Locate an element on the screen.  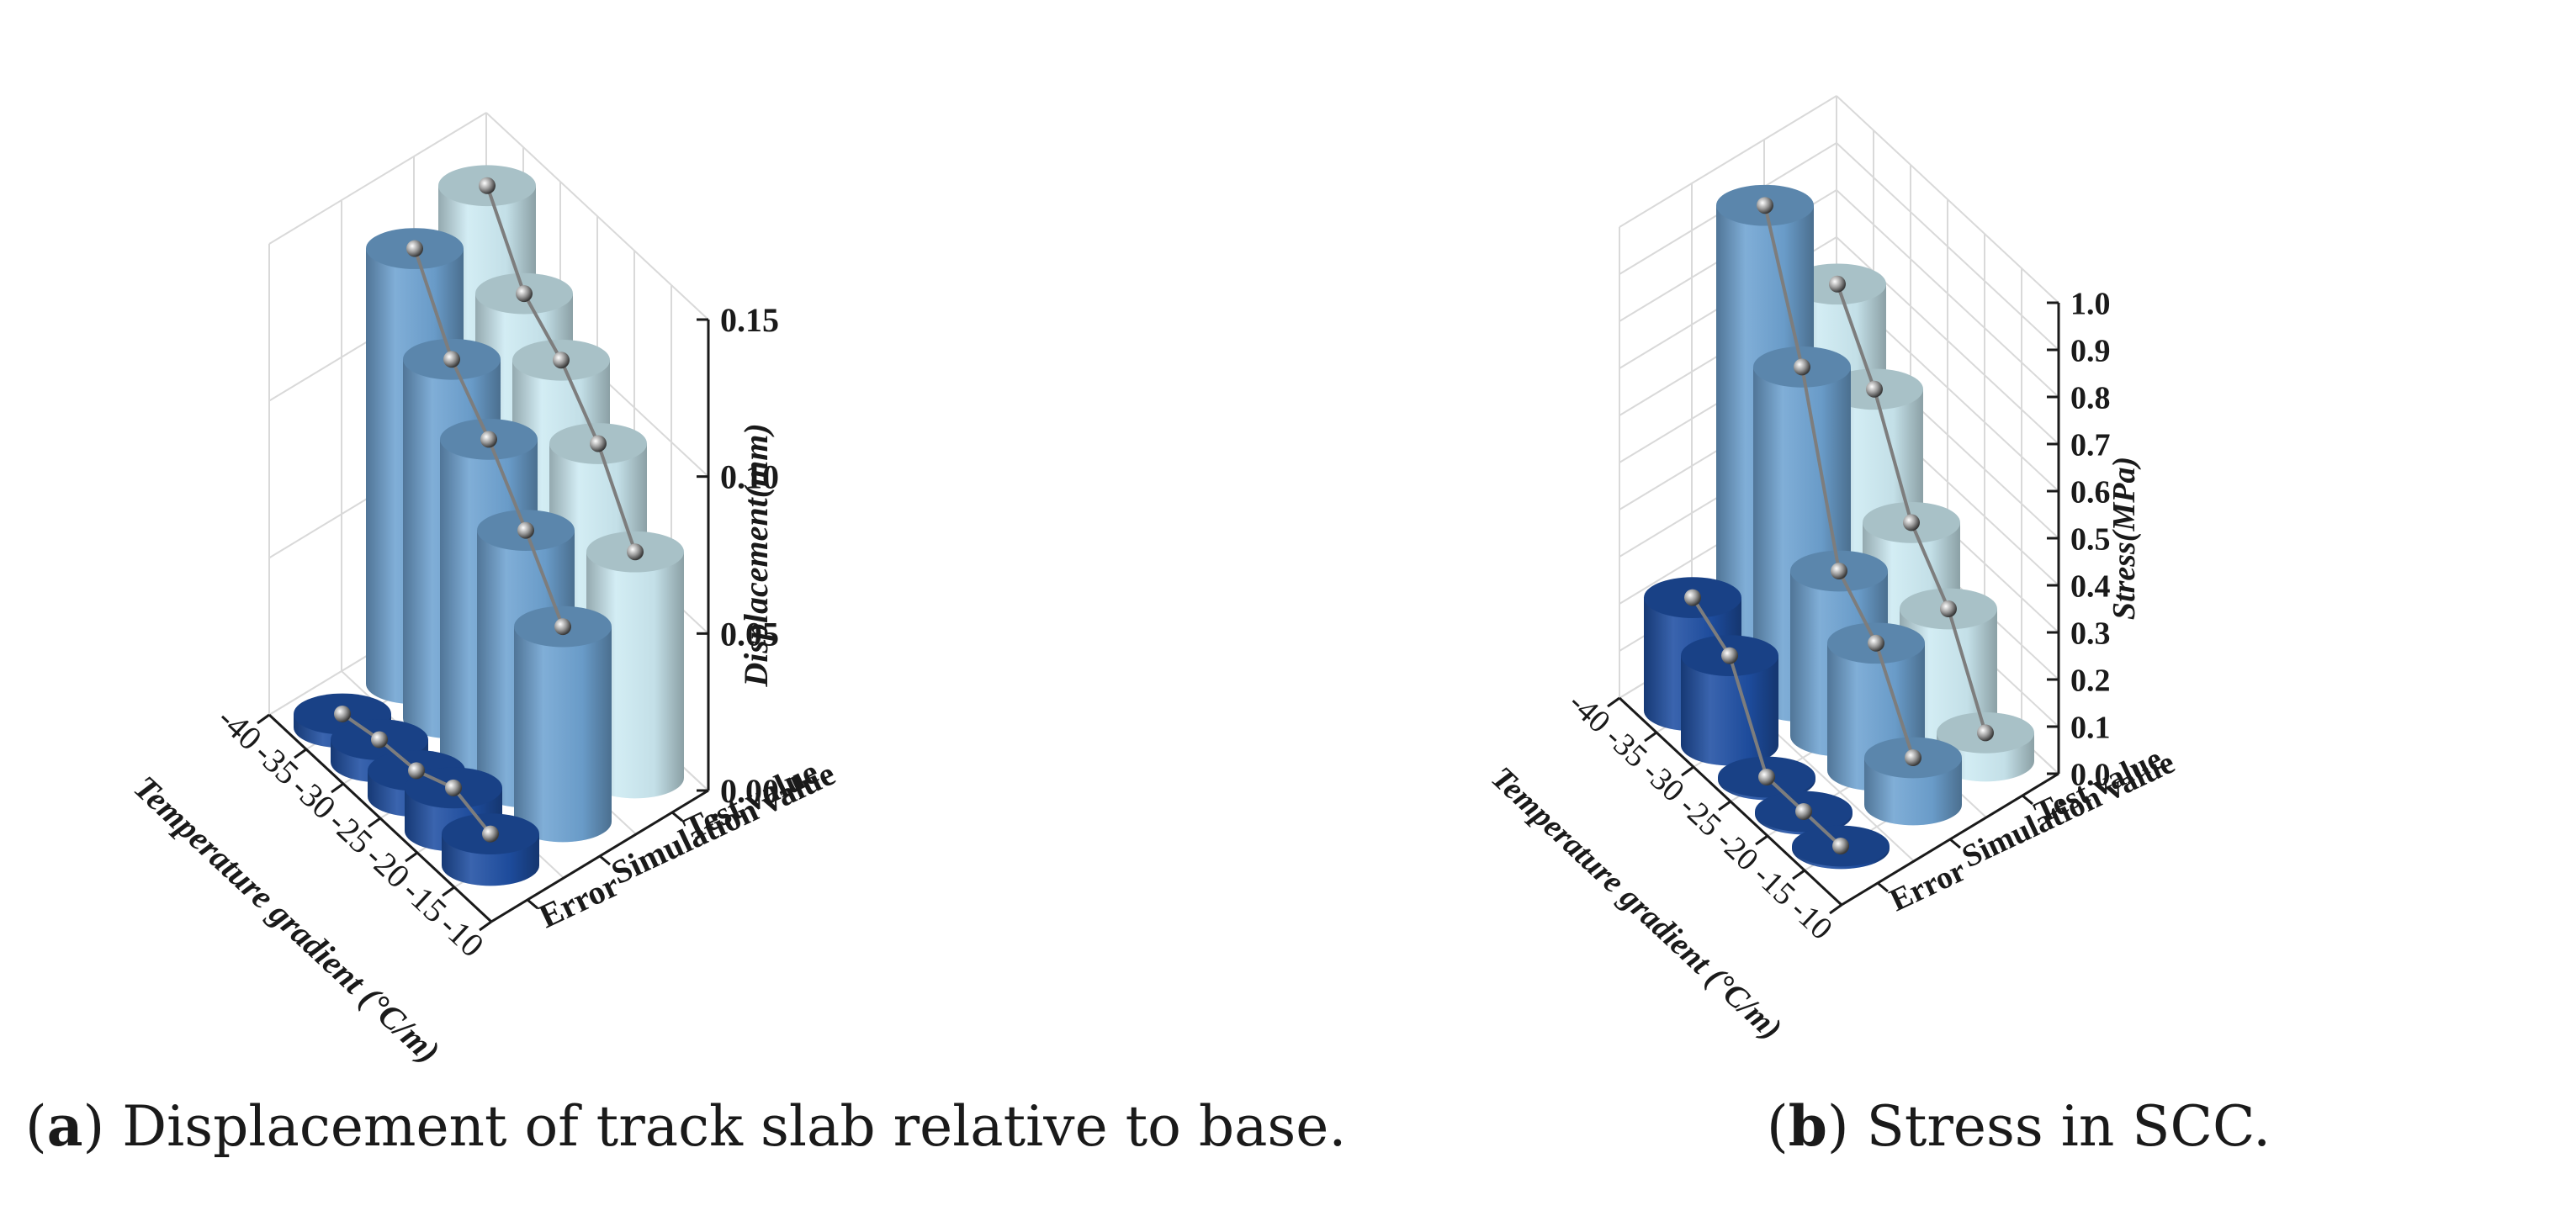
z-tick-label: 0.2 is located at coordinates (2090, 680).